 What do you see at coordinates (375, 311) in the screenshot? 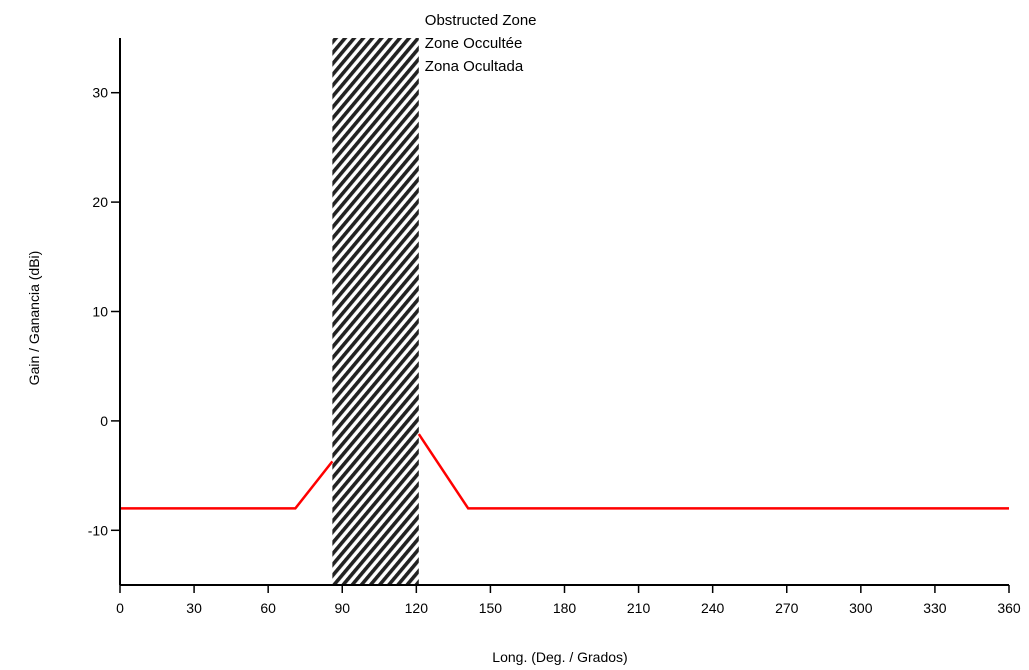
I see `obstructed-zone-rect` at bounding box center [375, 311].